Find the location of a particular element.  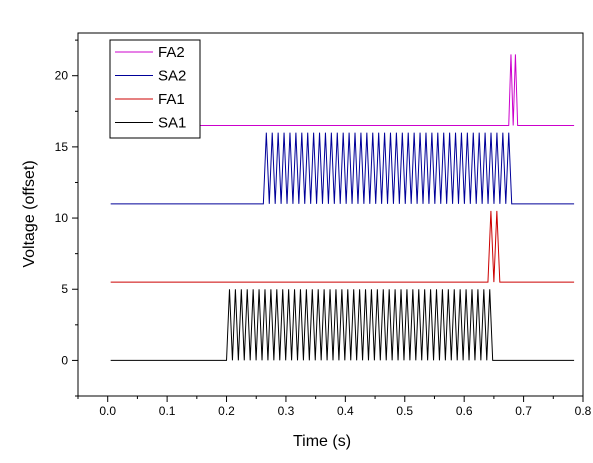

x-tick-label: 0.0 is located at coordinates (107, 411).